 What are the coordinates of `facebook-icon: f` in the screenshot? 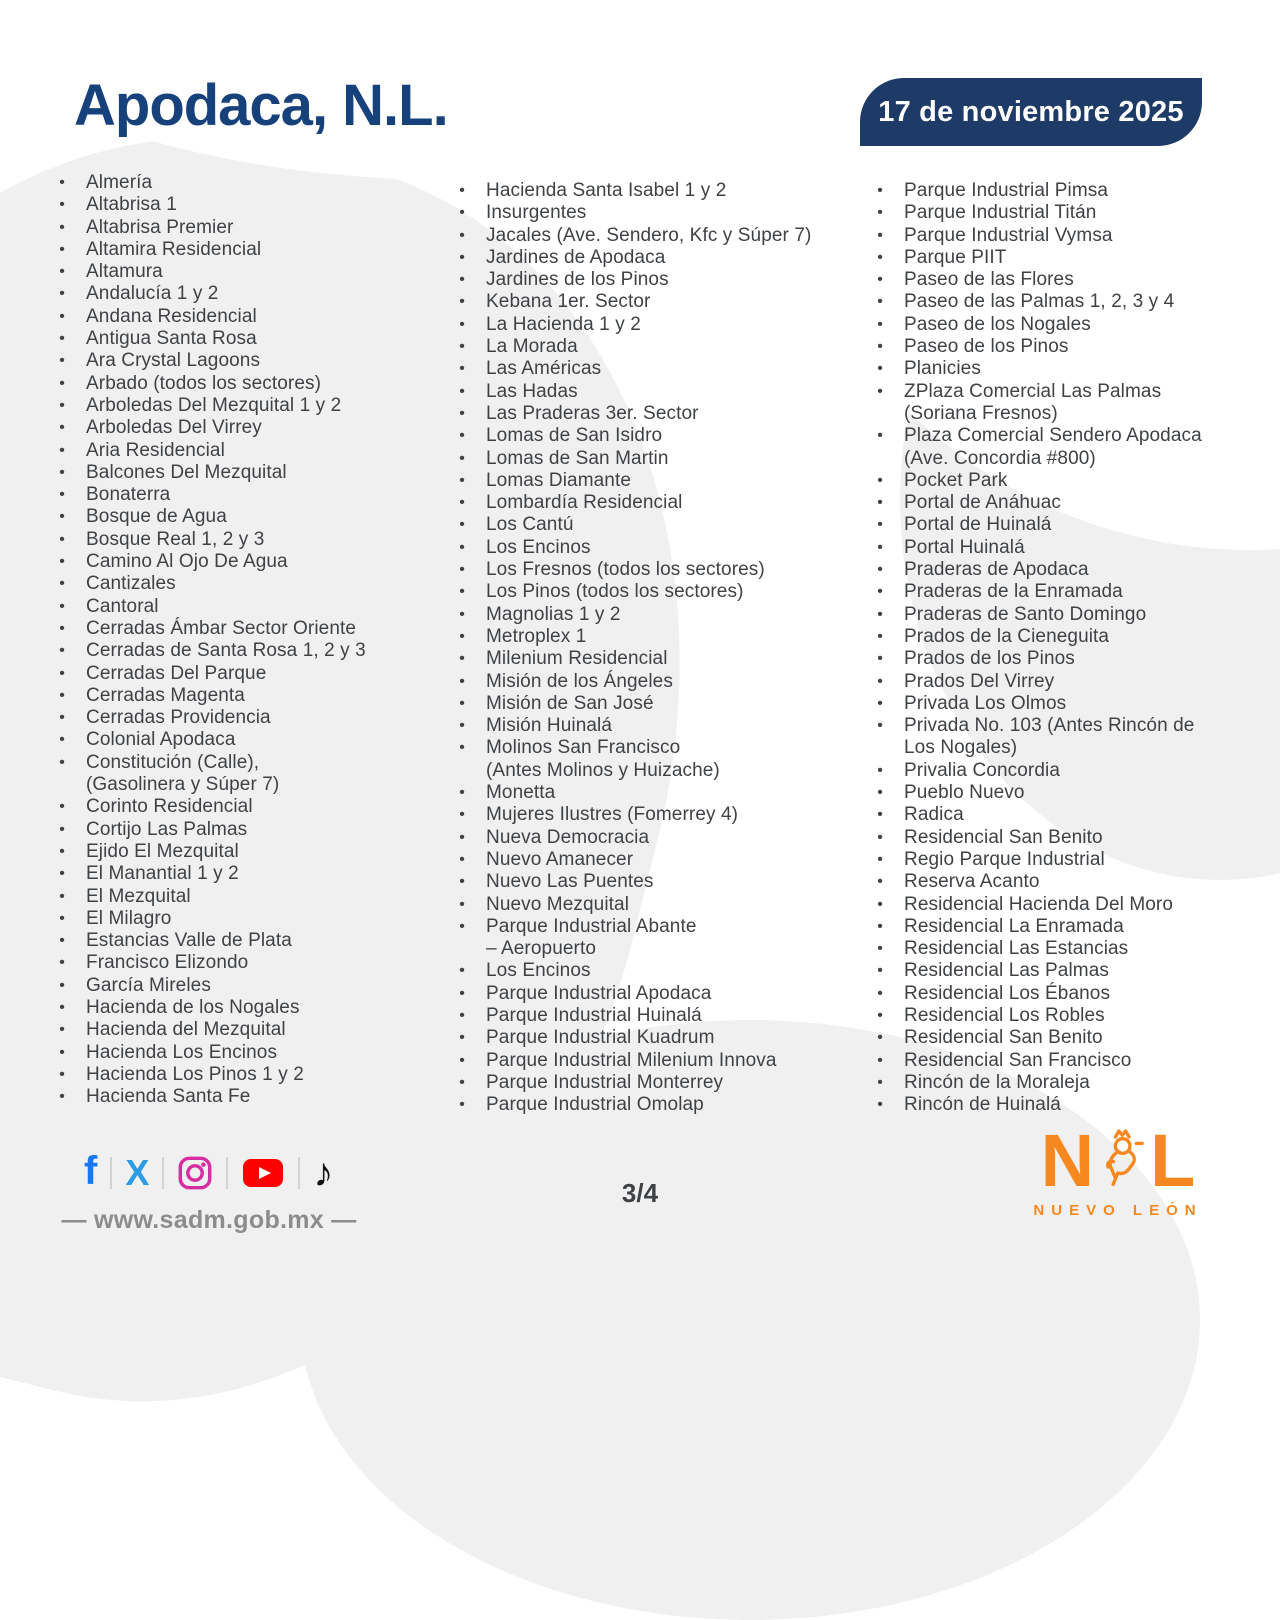 It's located at (91, 1171).